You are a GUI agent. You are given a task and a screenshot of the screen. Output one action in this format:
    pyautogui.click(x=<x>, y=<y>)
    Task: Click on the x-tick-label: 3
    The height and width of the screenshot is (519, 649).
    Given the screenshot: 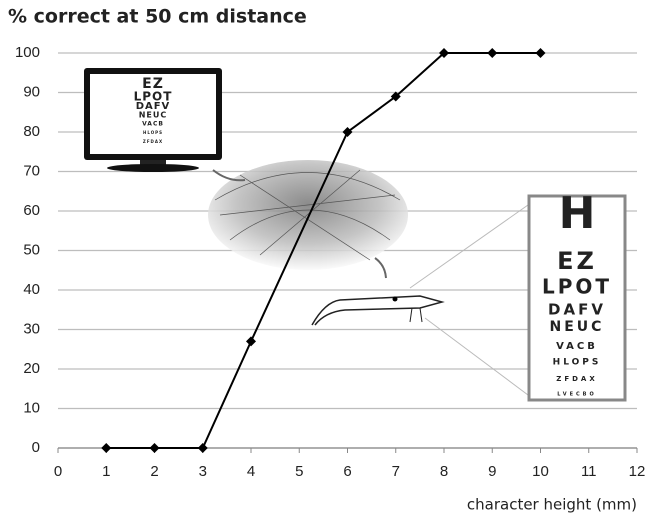 What is the action you would take?
    pyautogui.click(x=203, y=471)
    